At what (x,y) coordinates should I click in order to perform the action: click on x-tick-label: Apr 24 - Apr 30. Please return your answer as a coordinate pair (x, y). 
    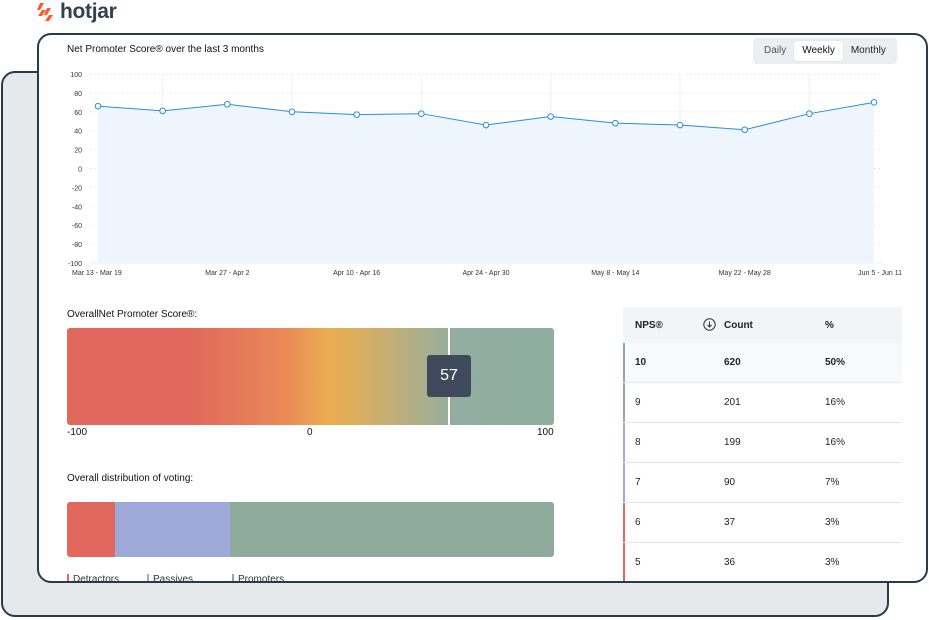
    Looking at the image, I should click on (485, 273).